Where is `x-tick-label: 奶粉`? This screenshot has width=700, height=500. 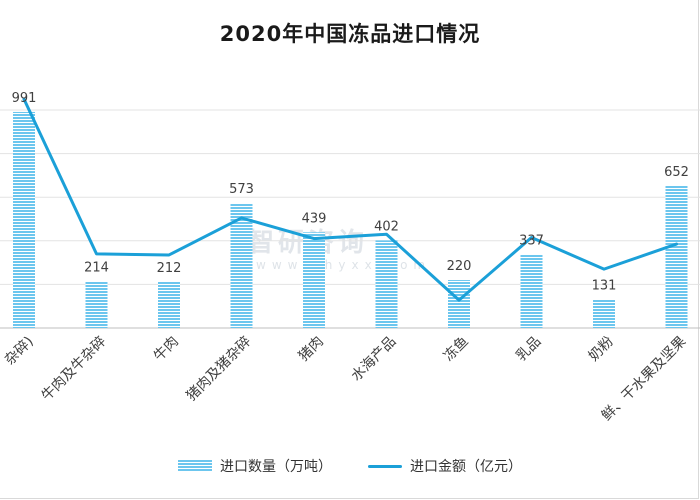 x-tick-label: 奶粉 is located at coordinates (601, 349).